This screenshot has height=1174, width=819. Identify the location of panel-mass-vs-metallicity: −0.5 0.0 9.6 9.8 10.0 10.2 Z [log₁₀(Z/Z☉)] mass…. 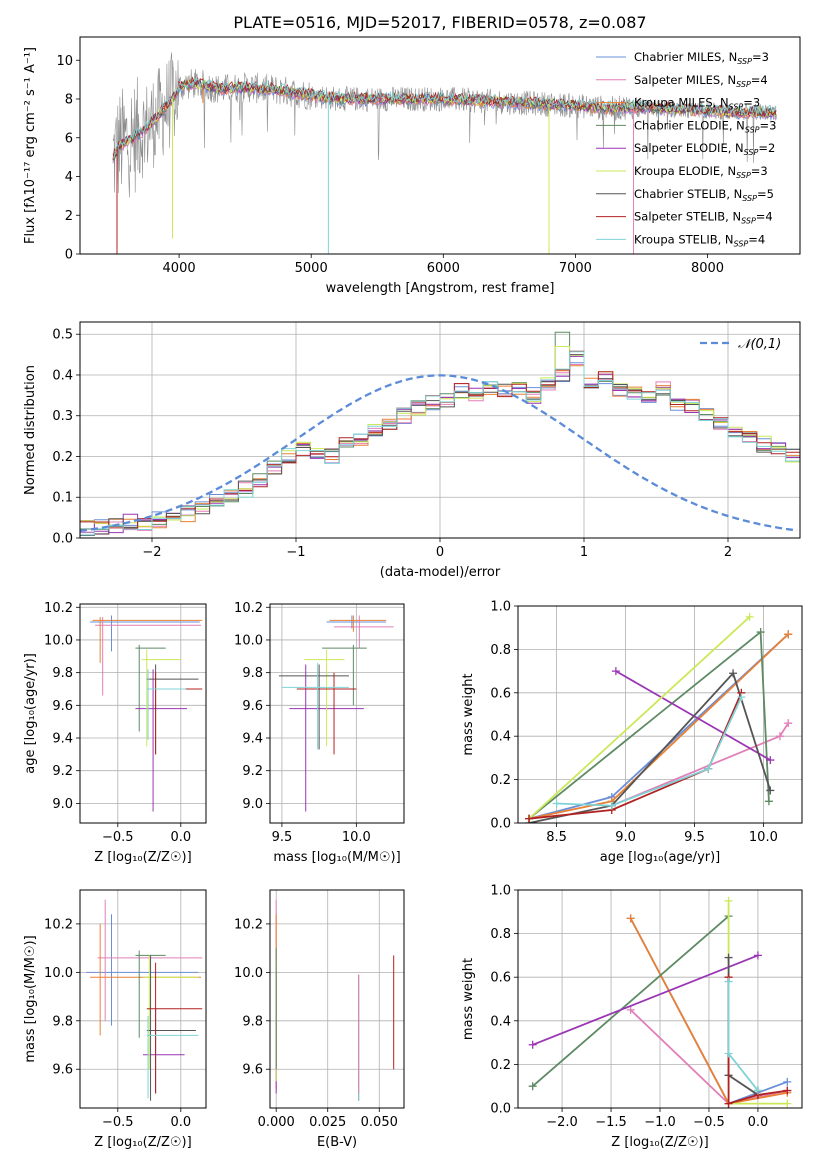
(115, 1019).